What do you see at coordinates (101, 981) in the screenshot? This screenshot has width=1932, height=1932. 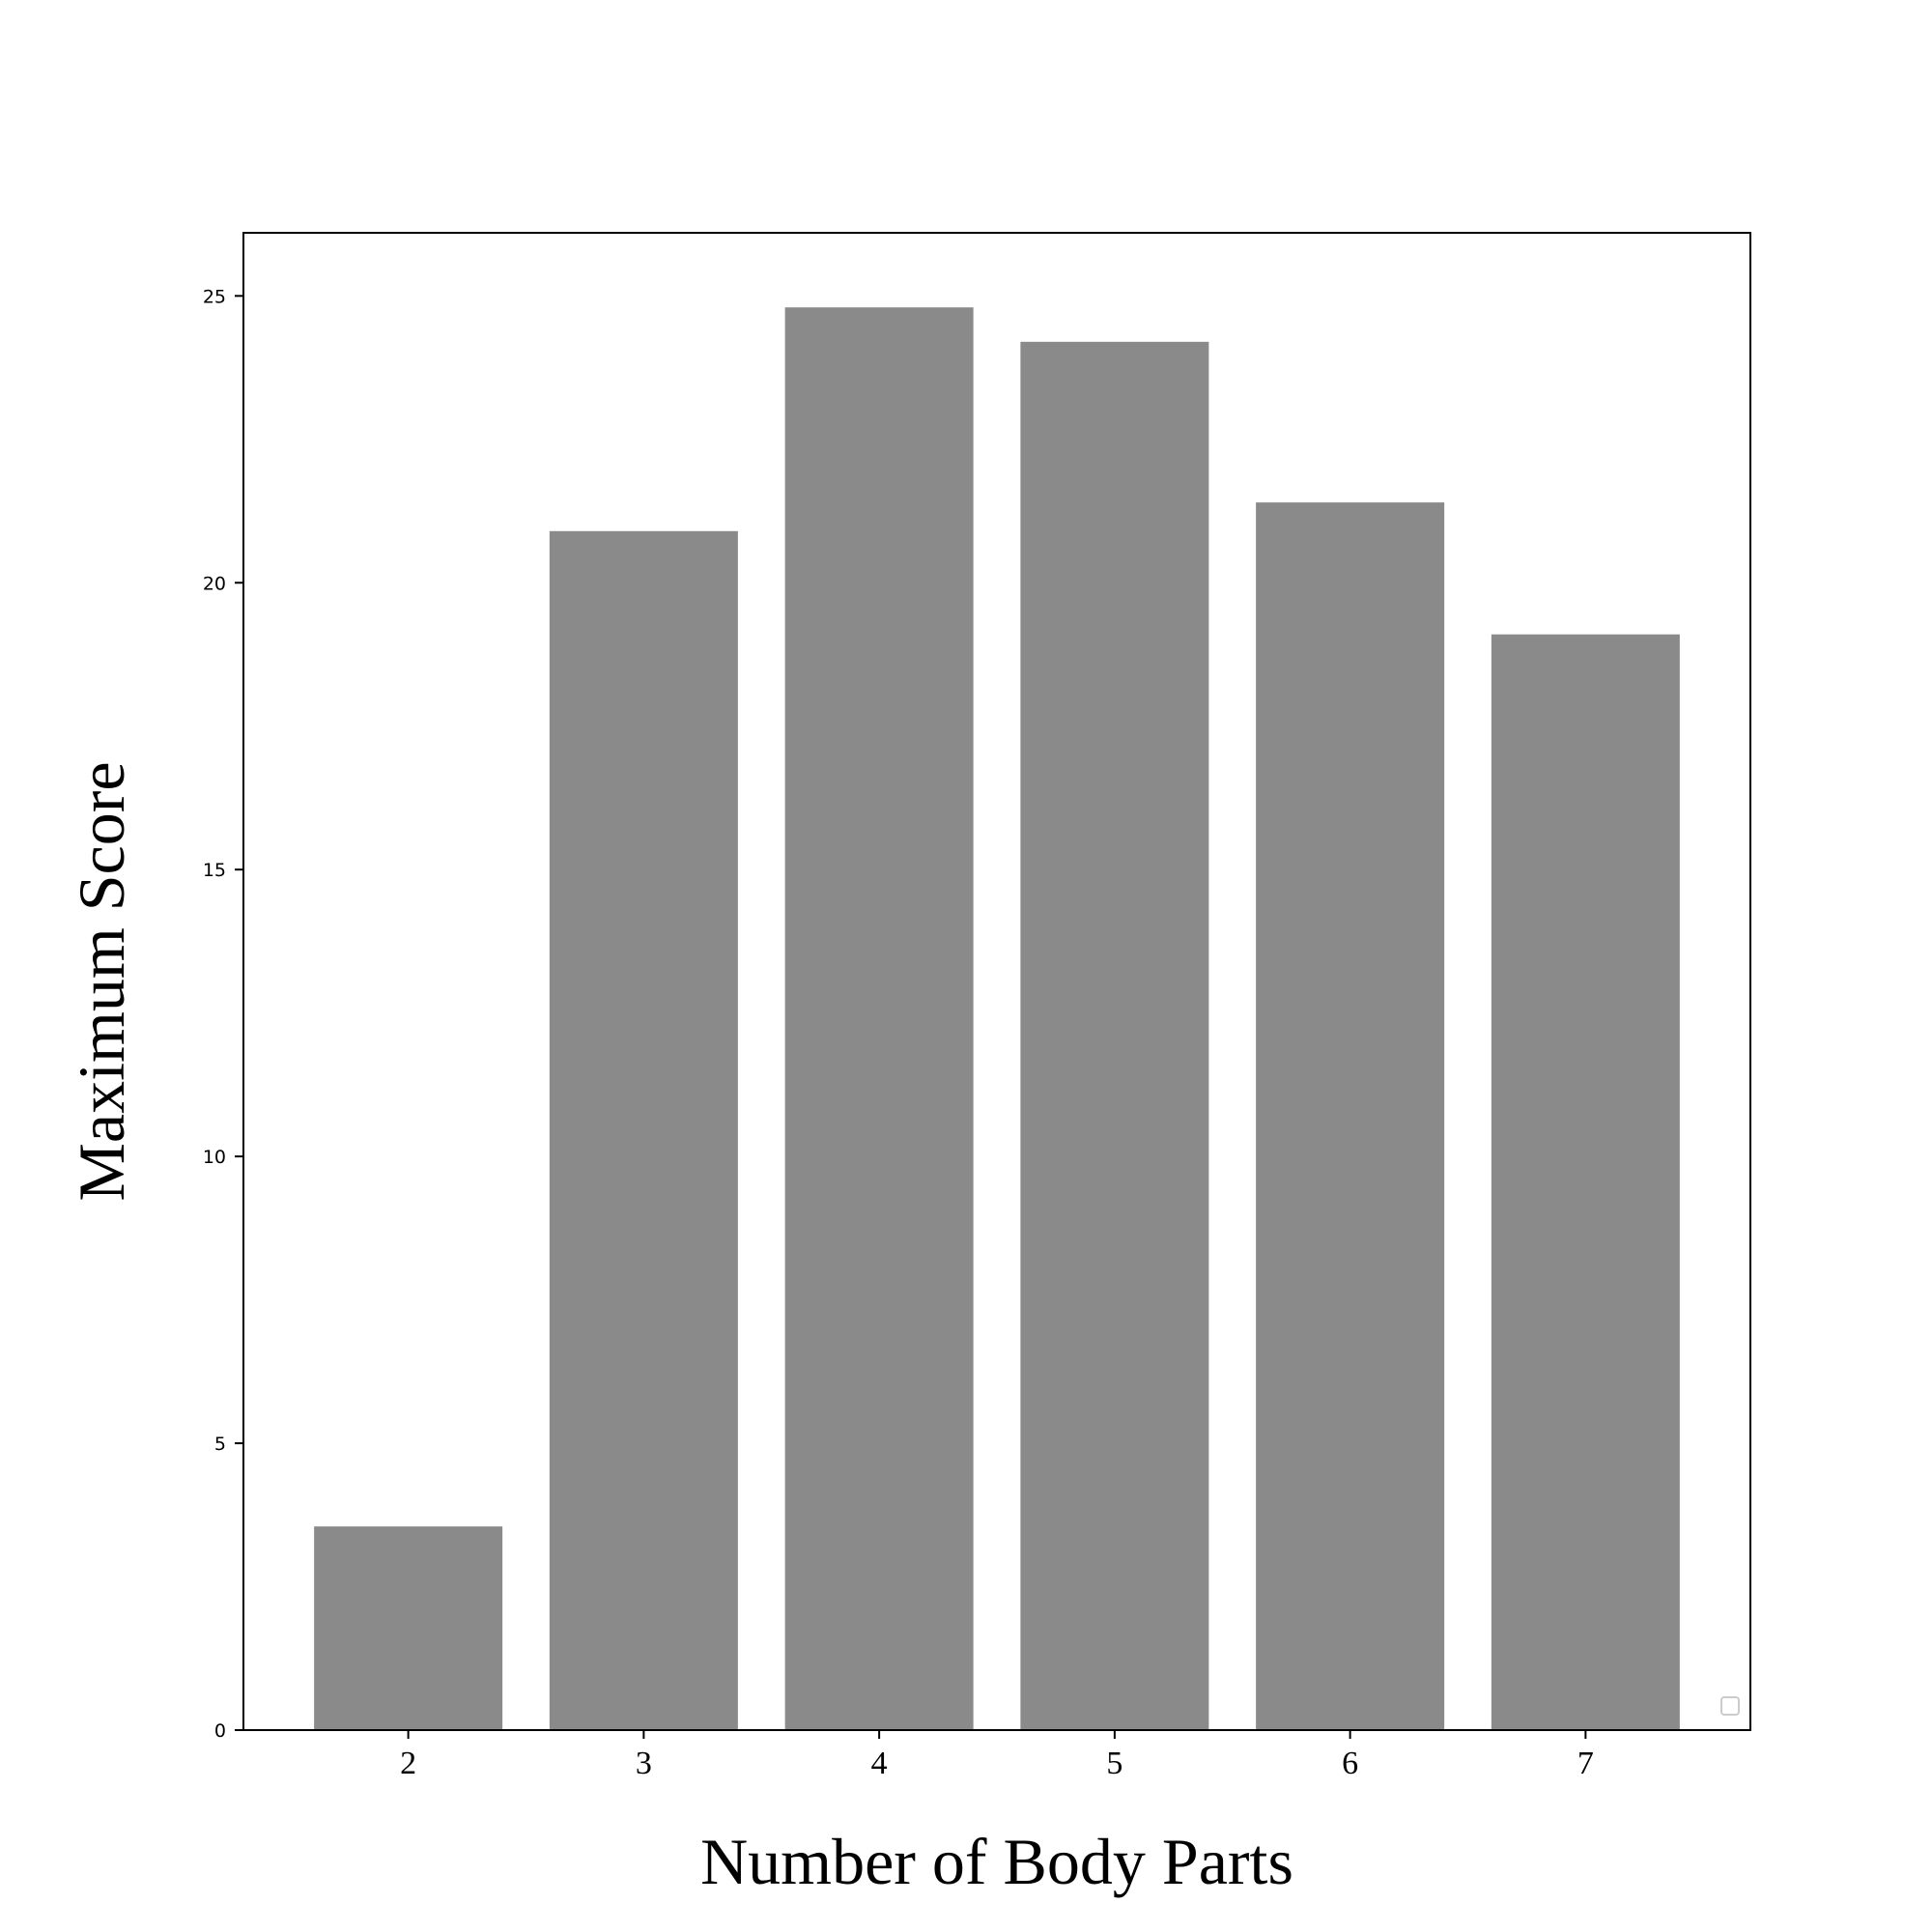 I see `y-axis-label: Maximum Score` at bounding box center [101, 981].